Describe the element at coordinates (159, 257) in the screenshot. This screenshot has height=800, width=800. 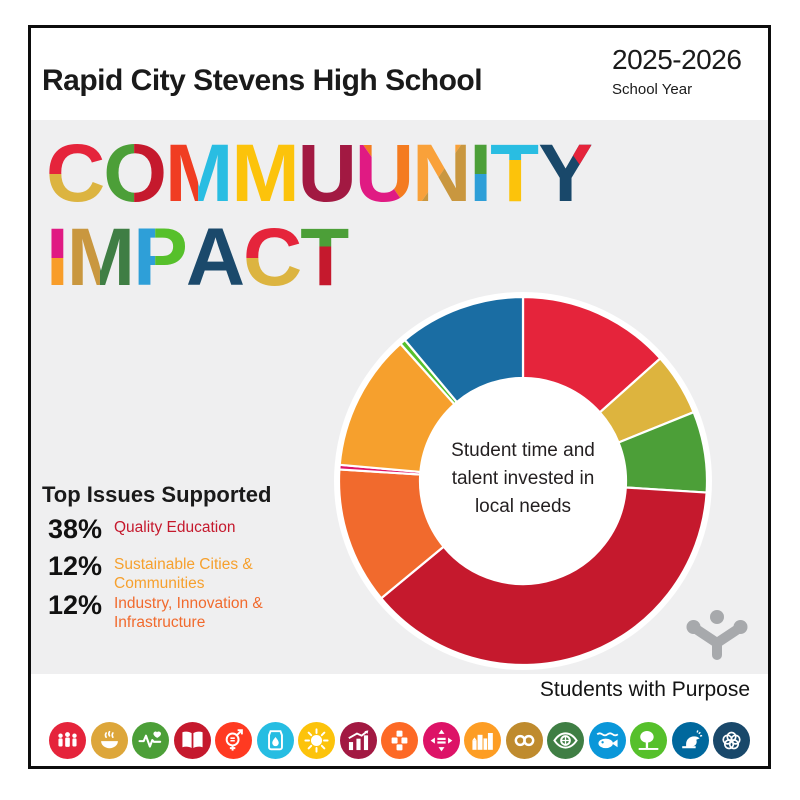
I see `title-letter: PPP` at that location.